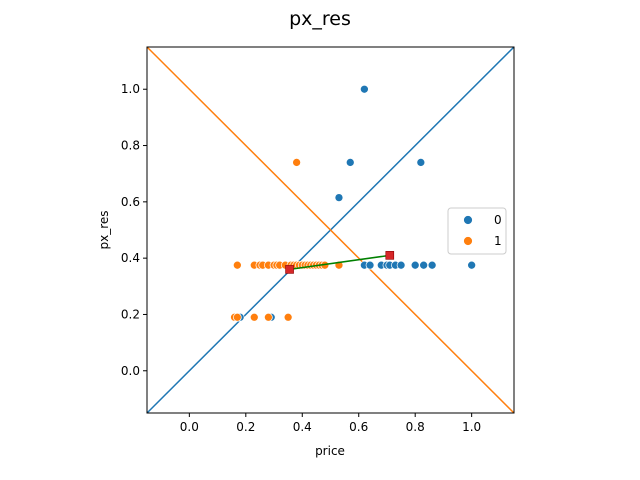 The height and width of the screenshot is (480, 640). I want to click on x-tick-label-3: 0.6, so click(358, 427).